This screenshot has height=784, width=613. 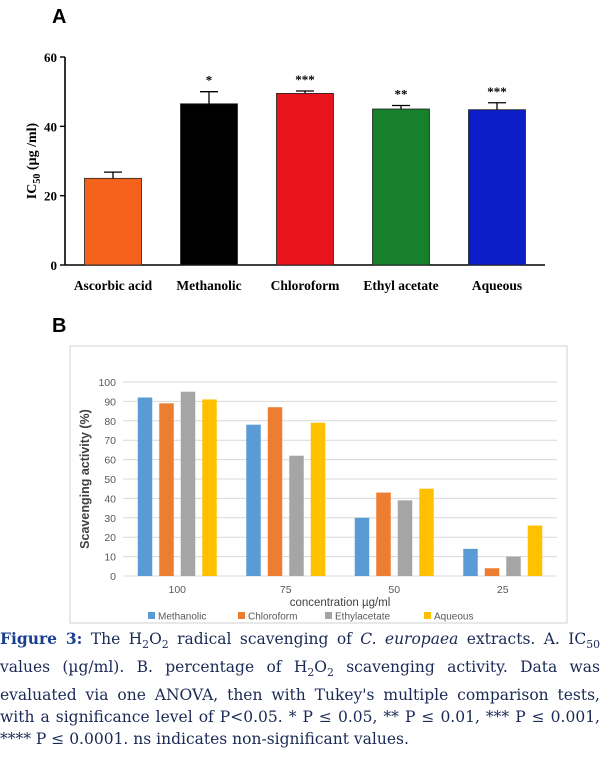 I want to click on legend-label: Methanolic, so click(x=182, y=617).